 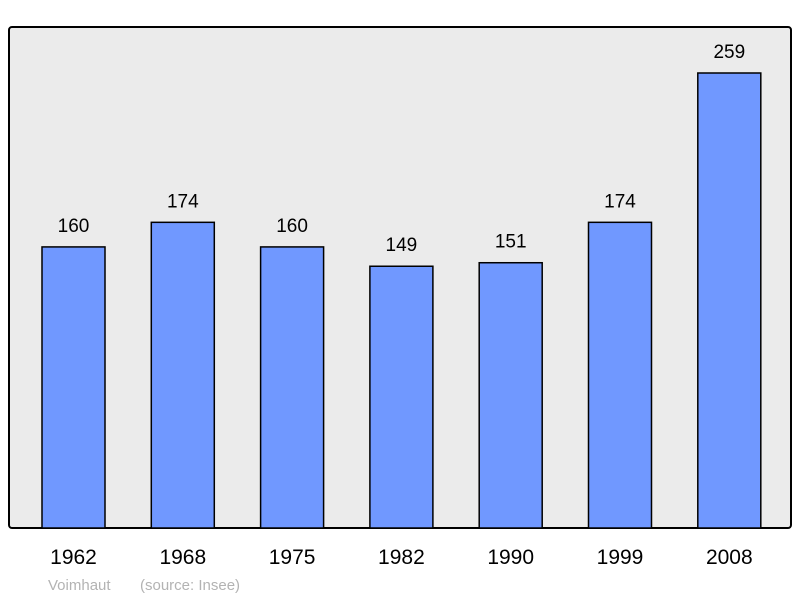 What do you see at coordinates (73, 387) in the screenshot?
I see `bar-1962` at bounding box center [73, 387].